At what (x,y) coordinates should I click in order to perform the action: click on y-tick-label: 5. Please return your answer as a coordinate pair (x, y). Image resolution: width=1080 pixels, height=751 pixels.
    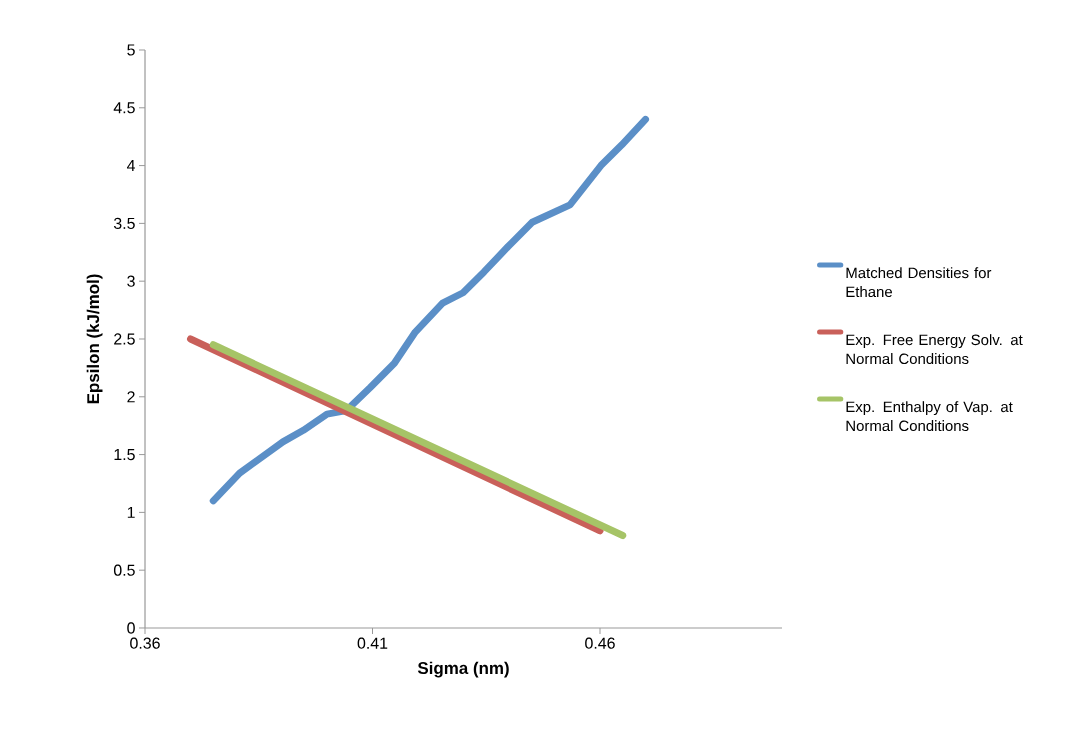
    Looking at the image, I should click on (131, 50).